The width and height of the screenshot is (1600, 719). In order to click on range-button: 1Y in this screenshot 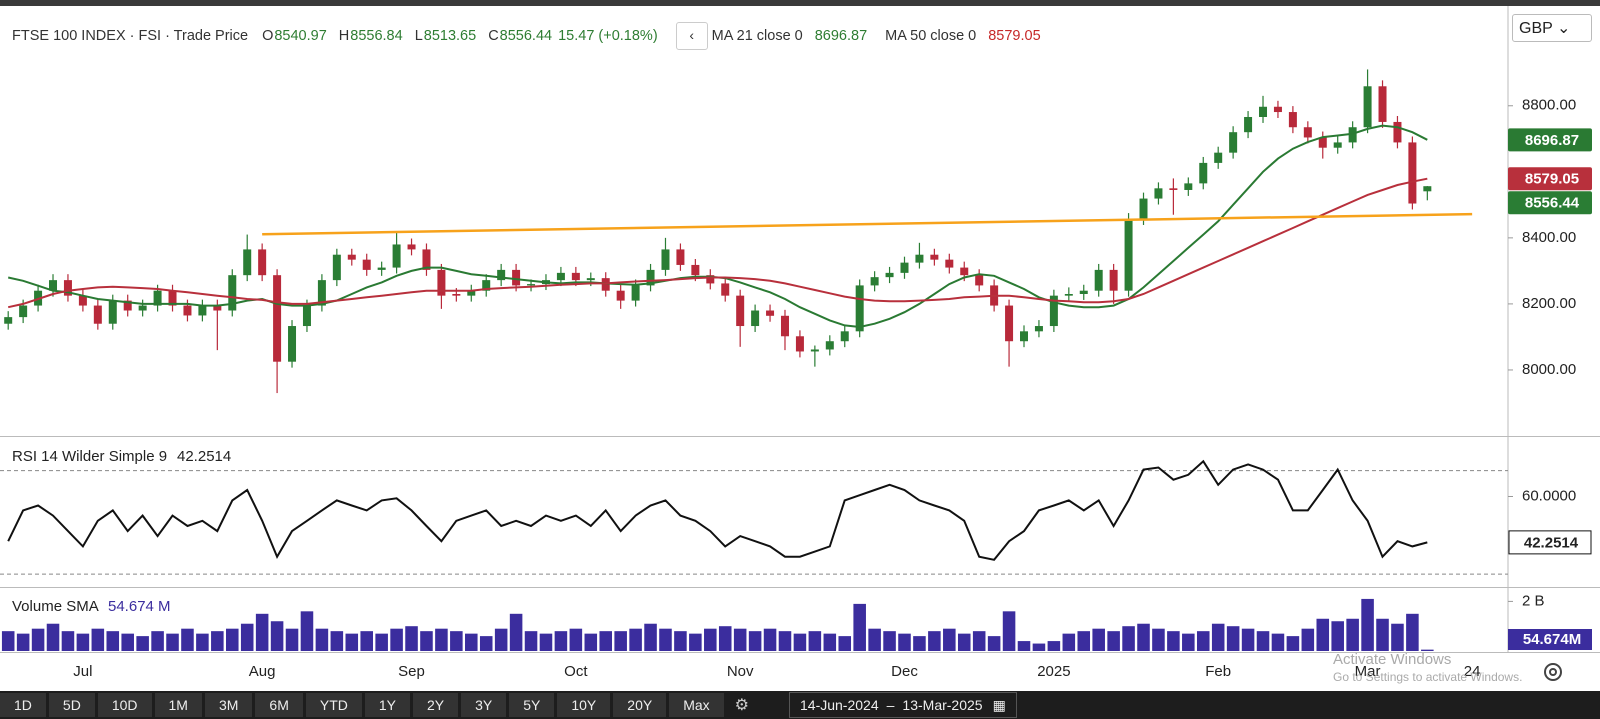, I will do `click(387, 705)`.